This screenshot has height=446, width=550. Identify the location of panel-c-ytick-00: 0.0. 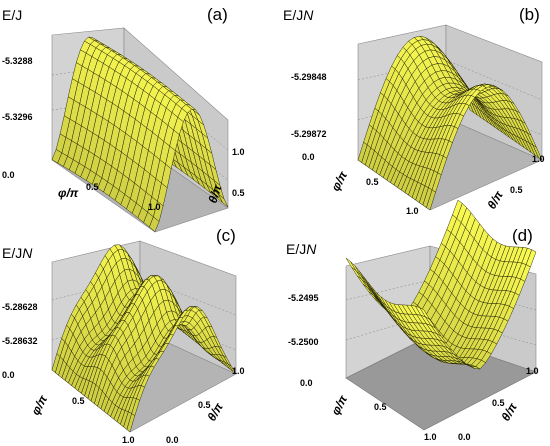
(8, 375).